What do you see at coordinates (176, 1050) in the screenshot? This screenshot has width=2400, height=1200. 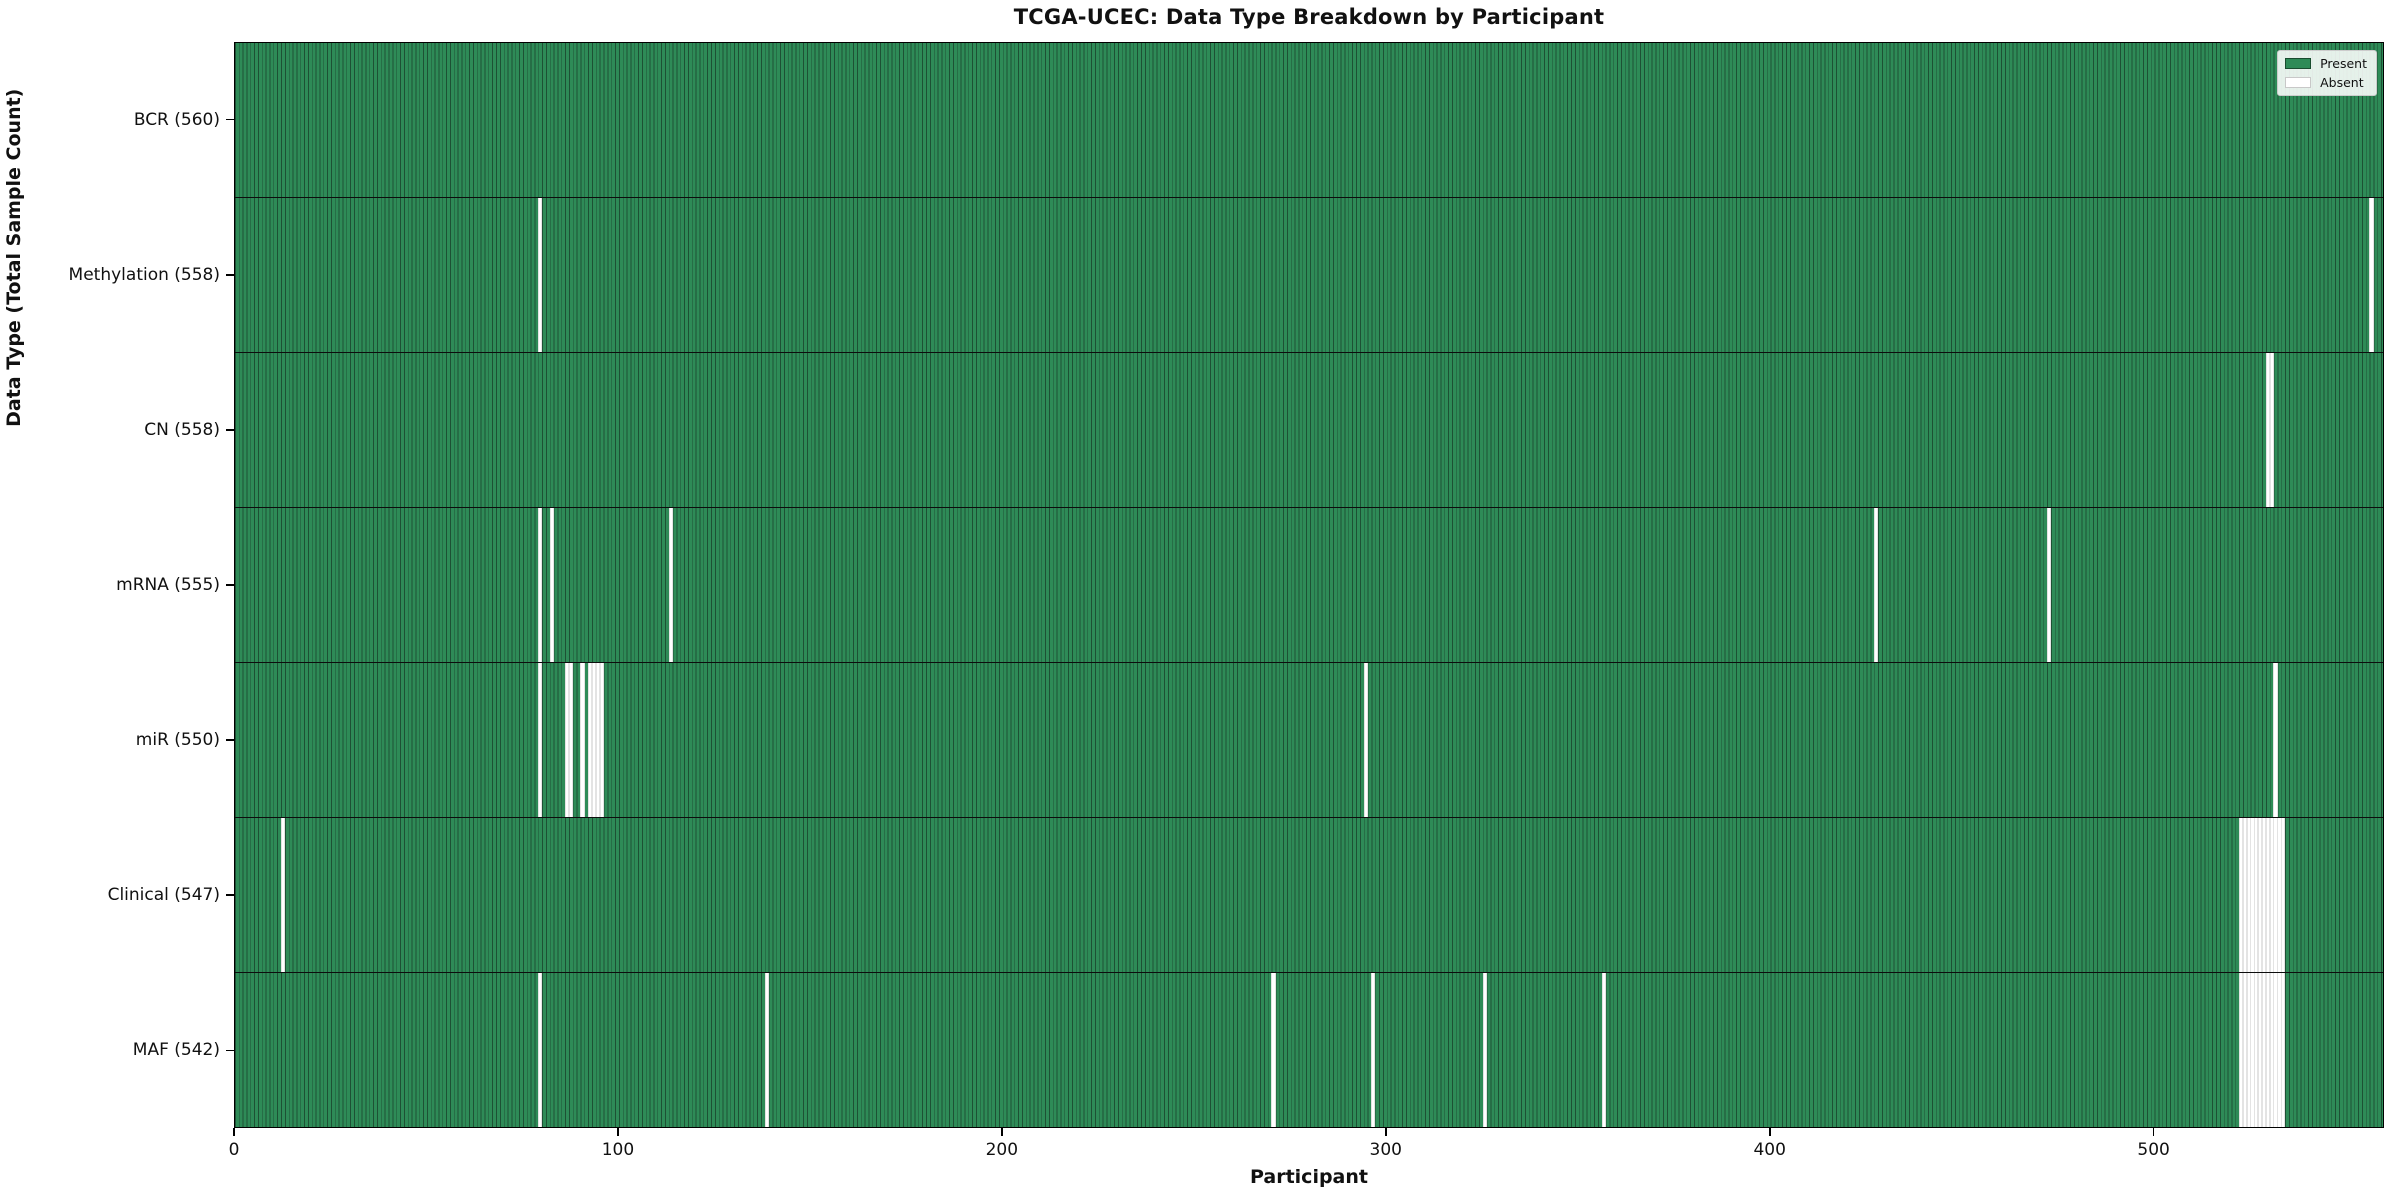 I see `y-tick-label-MAF: MAF (542)` at bounding box center [176, 1050].